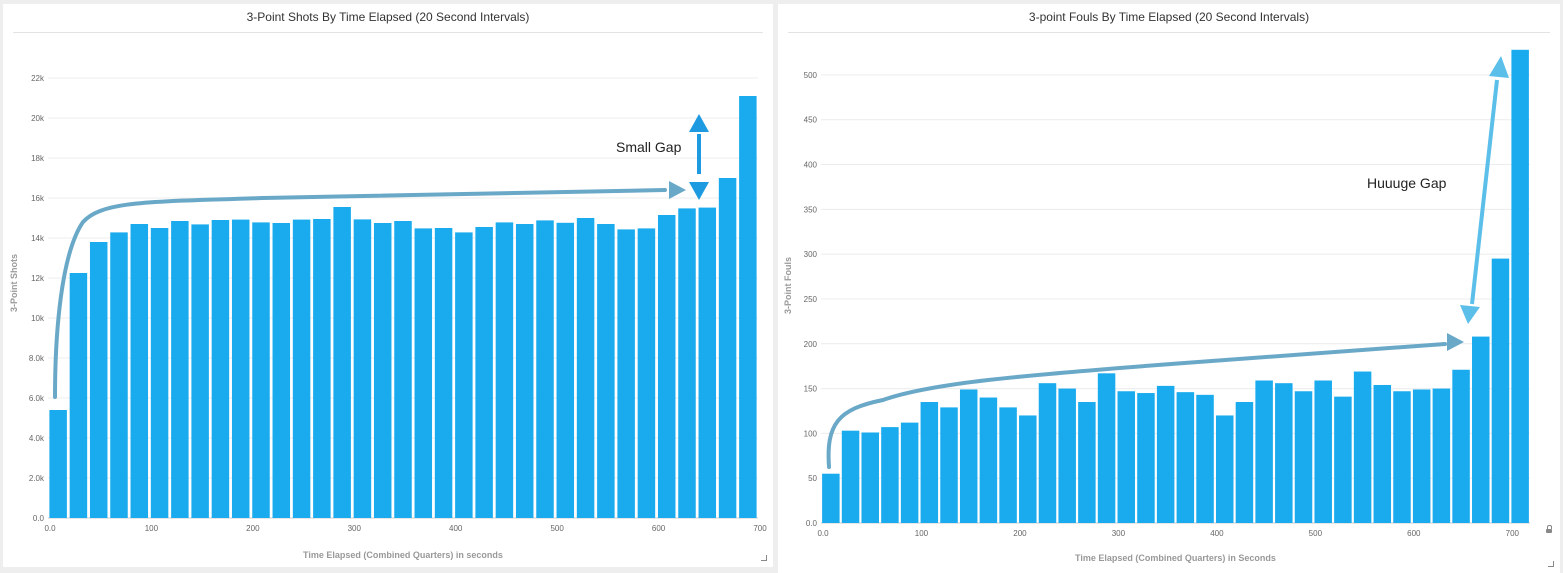 This screenshot has width=1563, height=573. Describe the element at coordinates (1020, 533) in the screenshot. I see `x-tick-label: 200` at that location.